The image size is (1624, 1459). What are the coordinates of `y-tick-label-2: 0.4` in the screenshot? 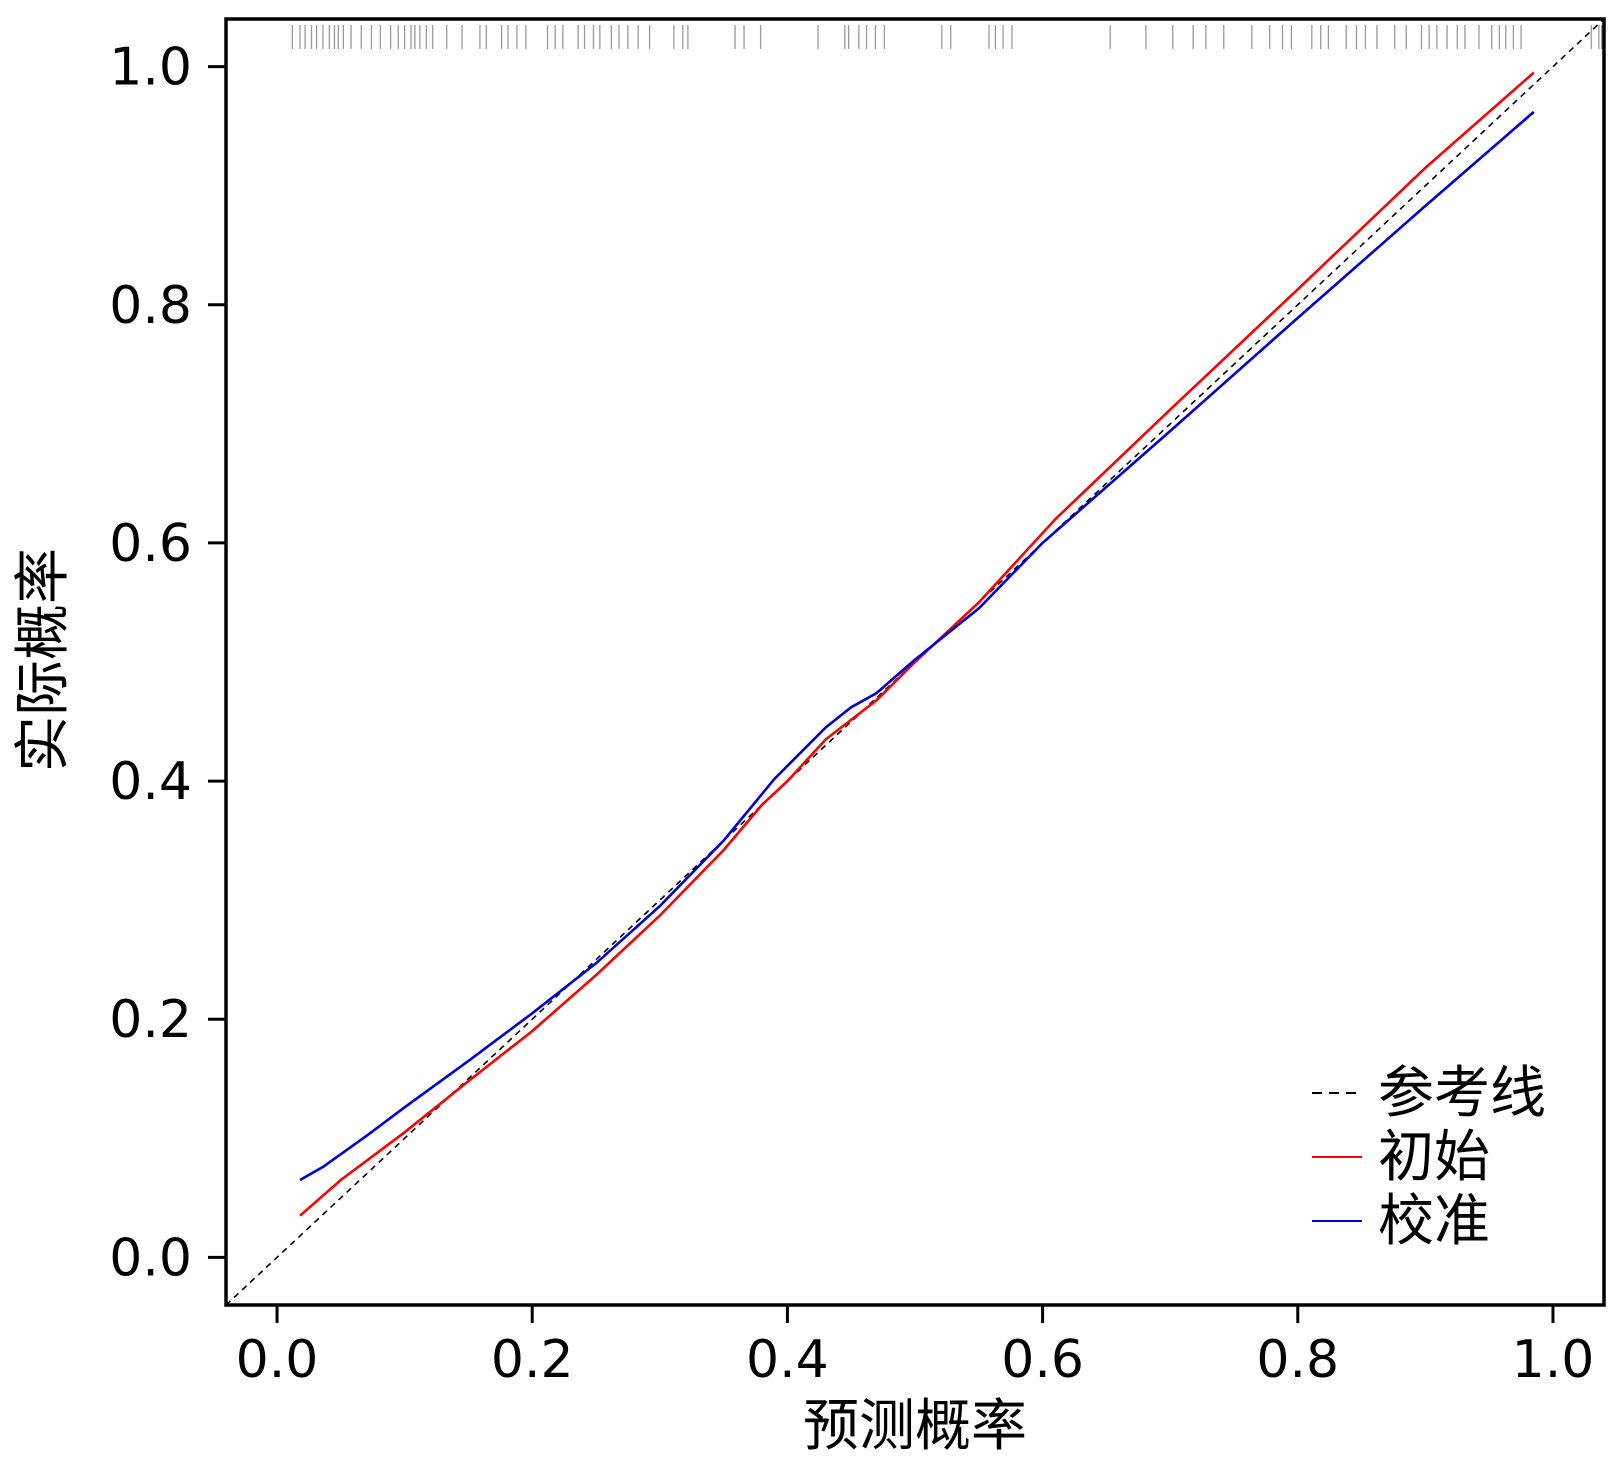 It's located at (150, 782).